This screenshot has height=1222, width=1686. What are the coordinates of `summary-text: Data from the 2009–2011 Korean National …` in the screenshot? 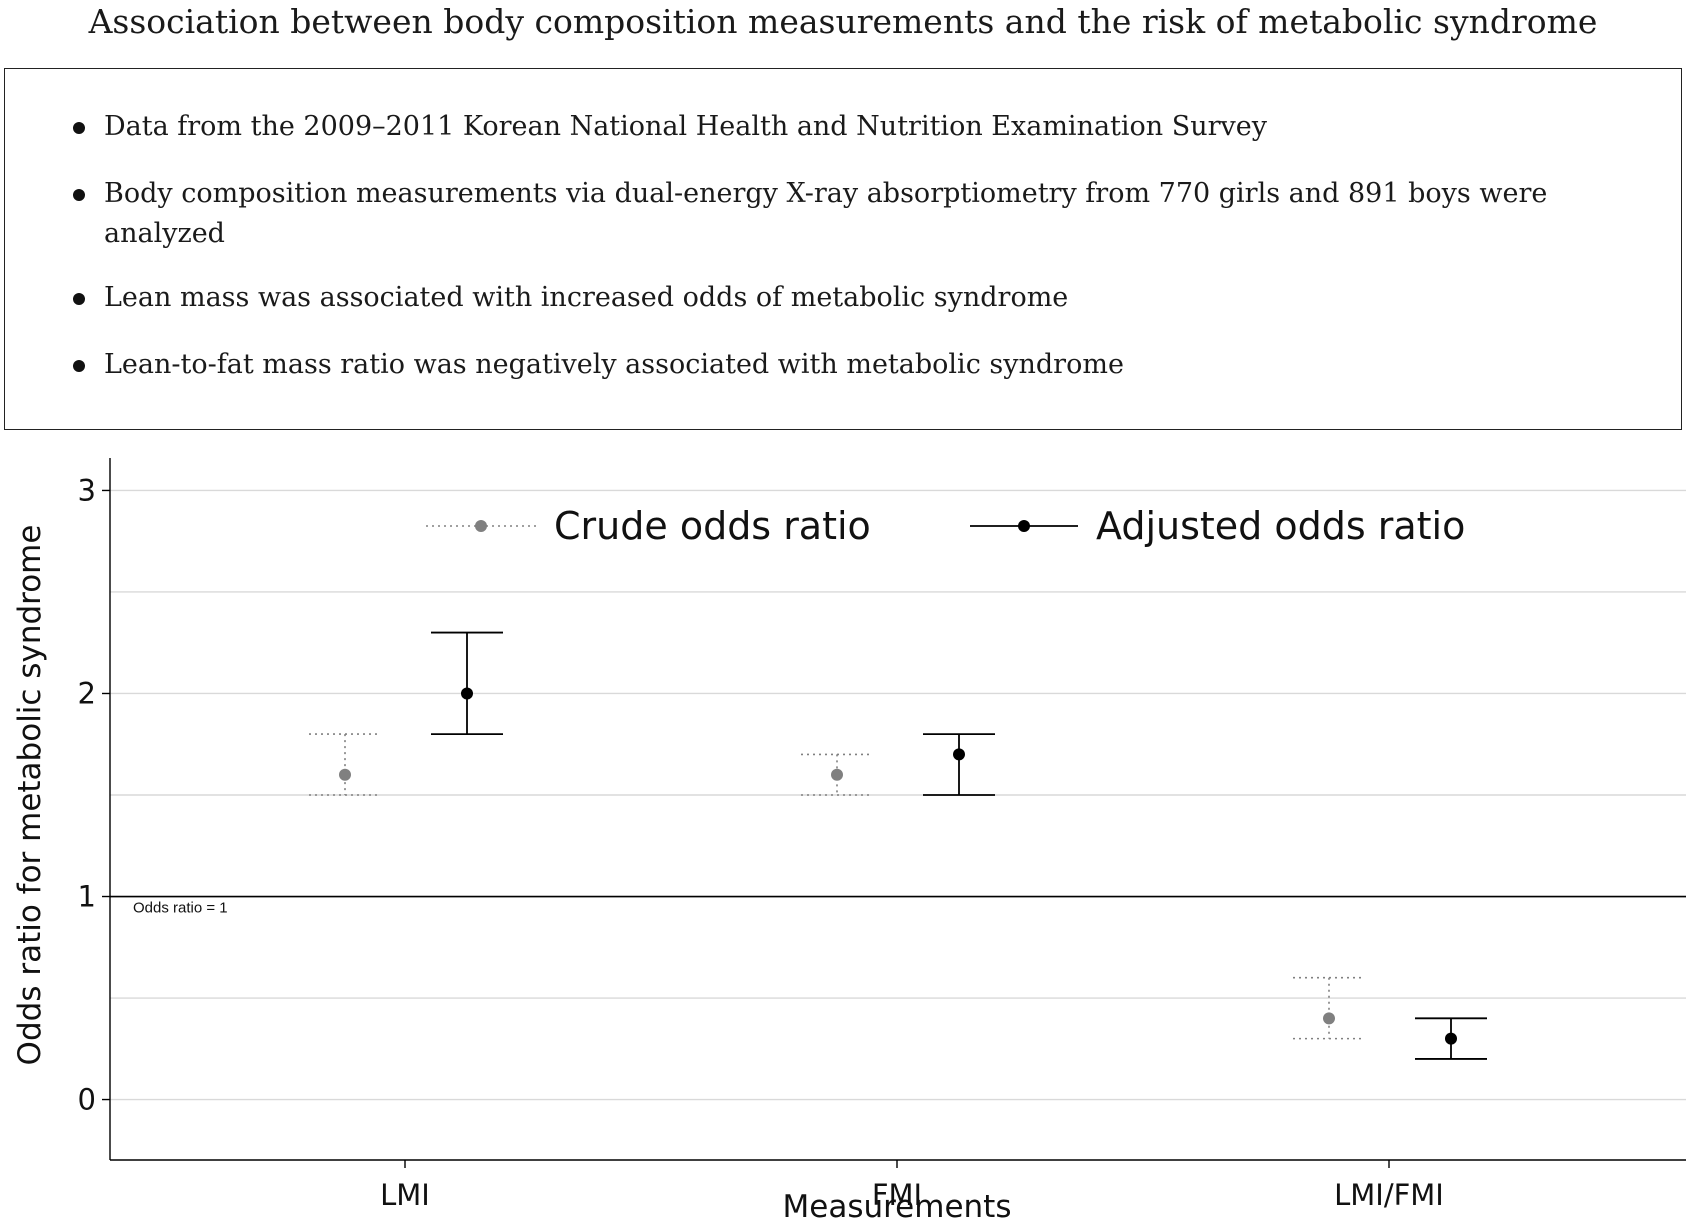 It's located at (686, 126).